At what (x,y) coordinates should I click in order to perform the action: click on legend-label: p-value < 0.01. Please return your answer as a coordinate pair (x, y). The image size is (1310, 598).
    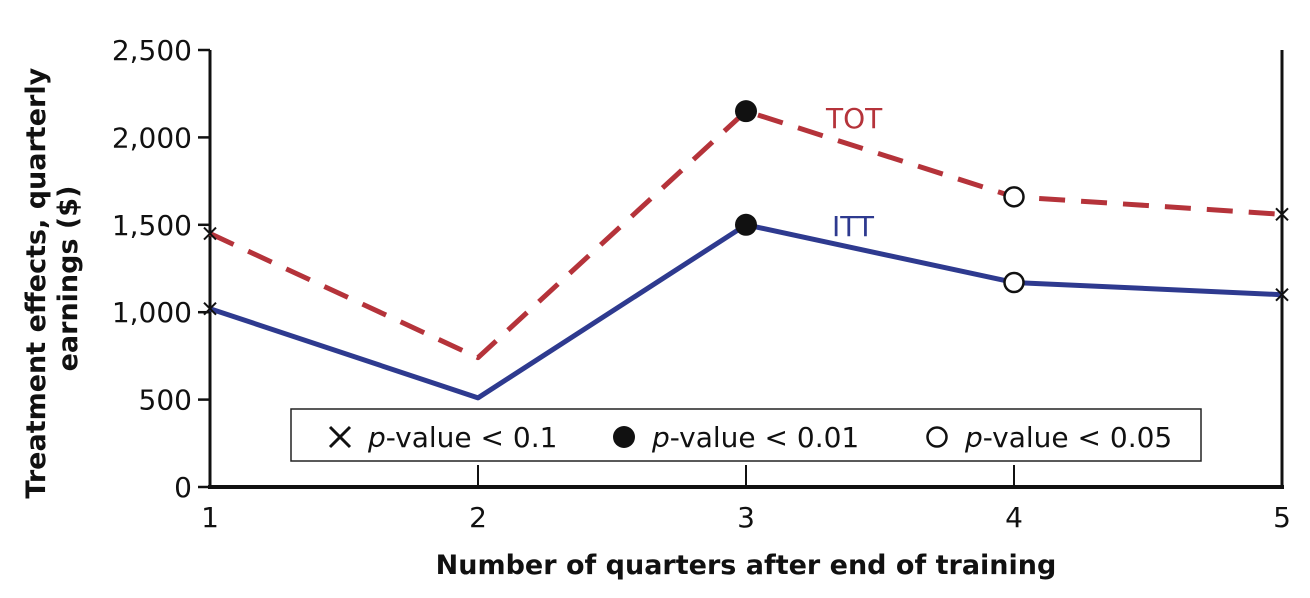
    Looking at the image, I should click on (755, 437).